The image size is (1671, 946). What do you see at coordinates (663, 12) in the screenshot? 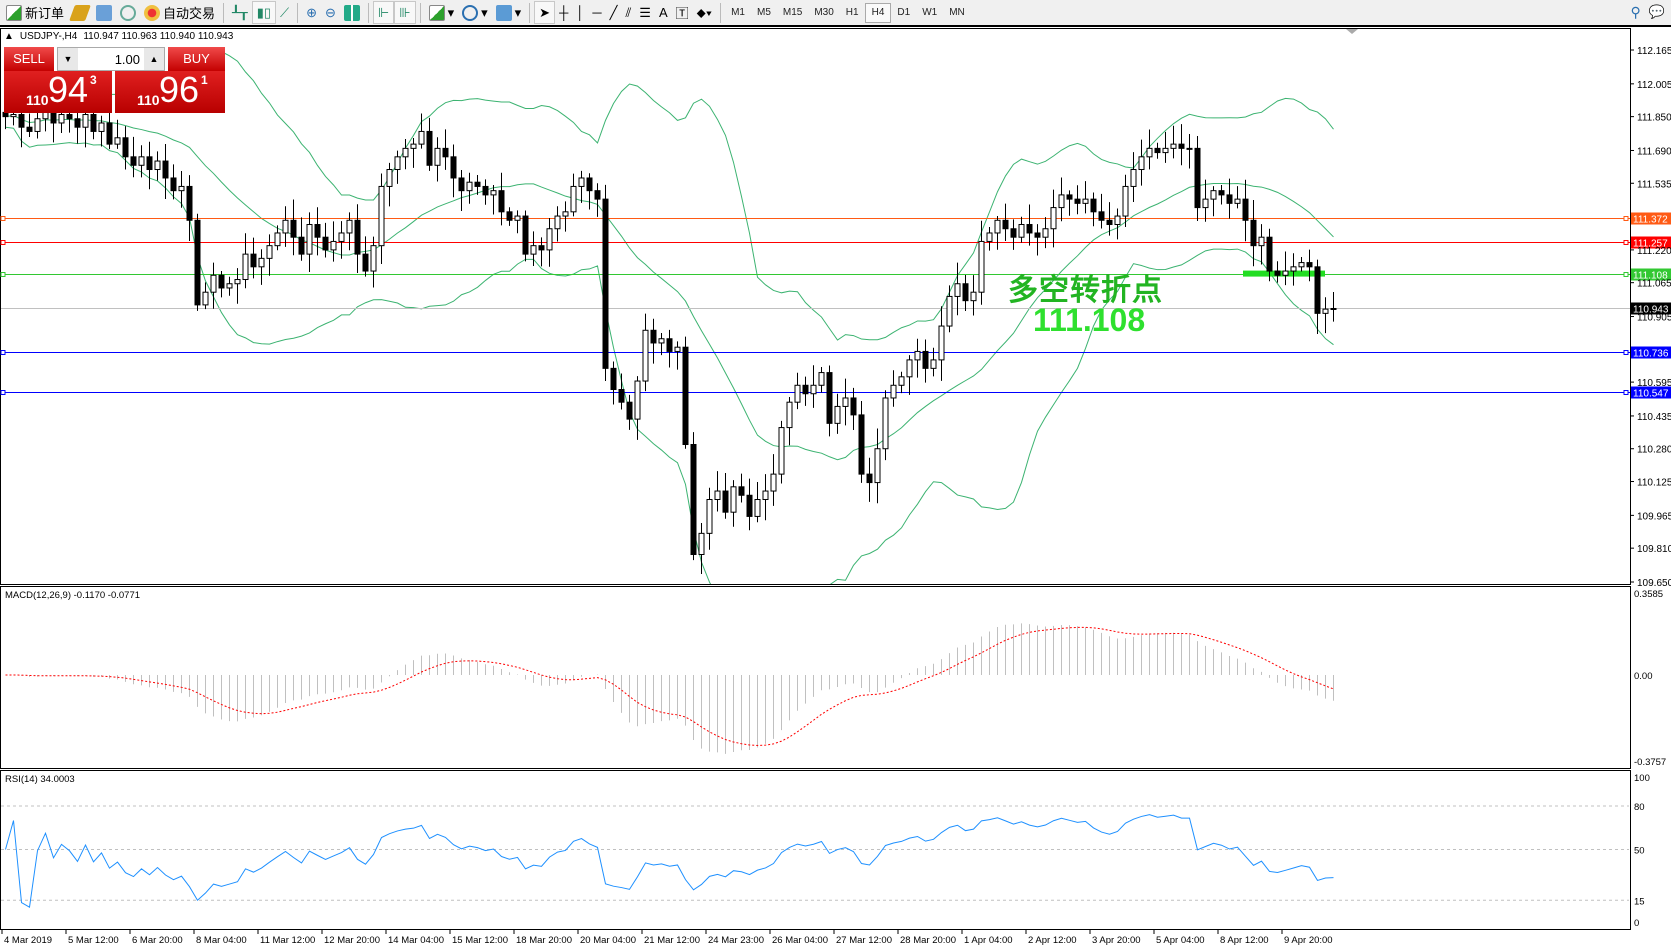
I see `text-button: A` at bounding box center [663, 12].